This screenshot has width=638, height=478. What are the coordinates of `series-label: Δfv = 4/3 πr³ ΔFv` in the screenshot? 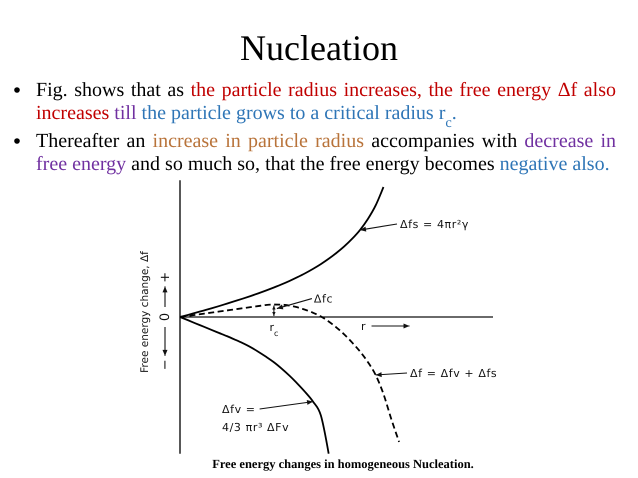 It's located at (256, 418).